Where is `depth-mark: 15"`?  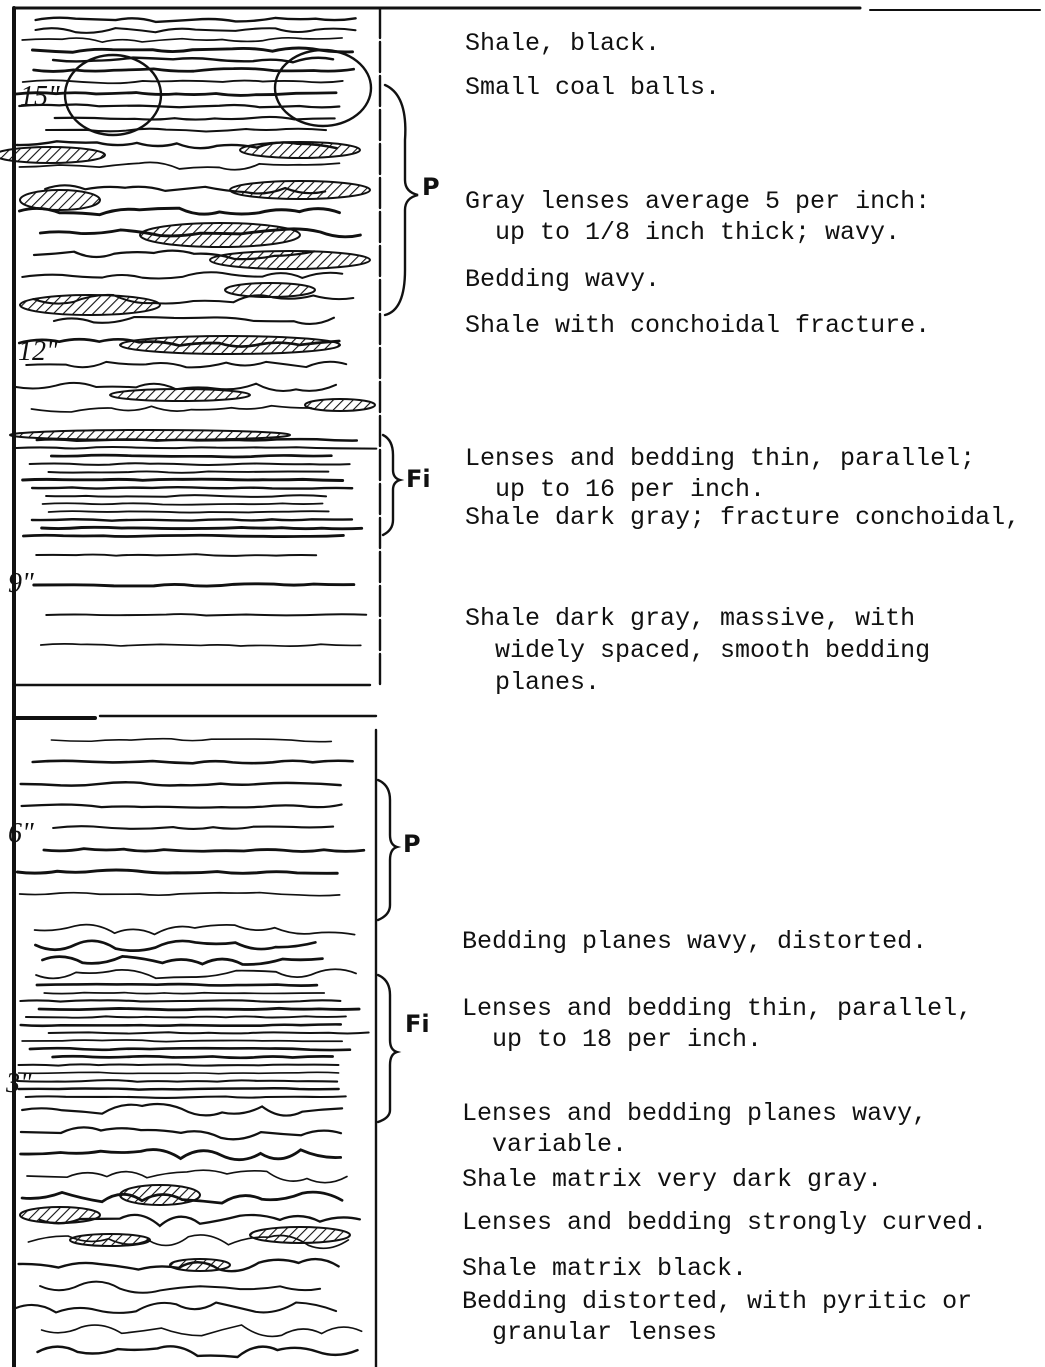
depth-mark: 15" is located at coordinates (40, 96).